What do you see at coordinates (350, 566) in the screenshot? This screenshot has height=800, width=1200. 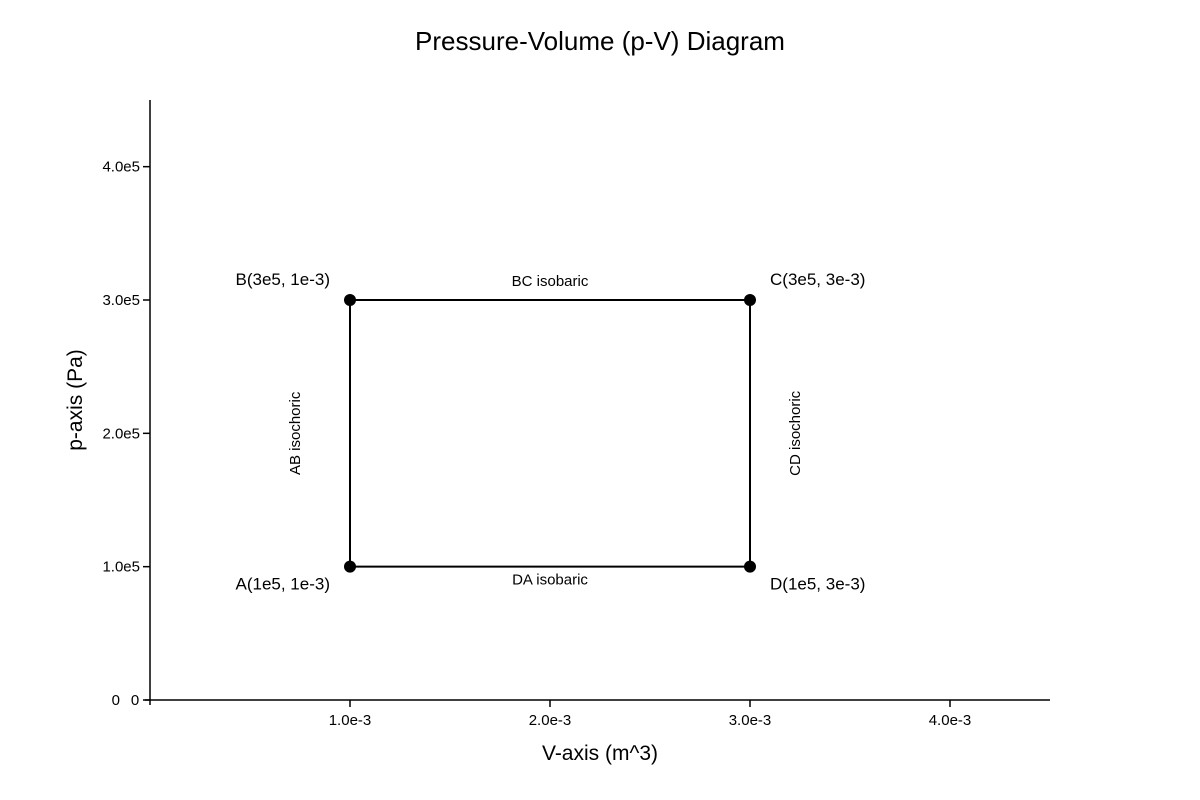 I see `point-a` at bounding box center [350, 566].